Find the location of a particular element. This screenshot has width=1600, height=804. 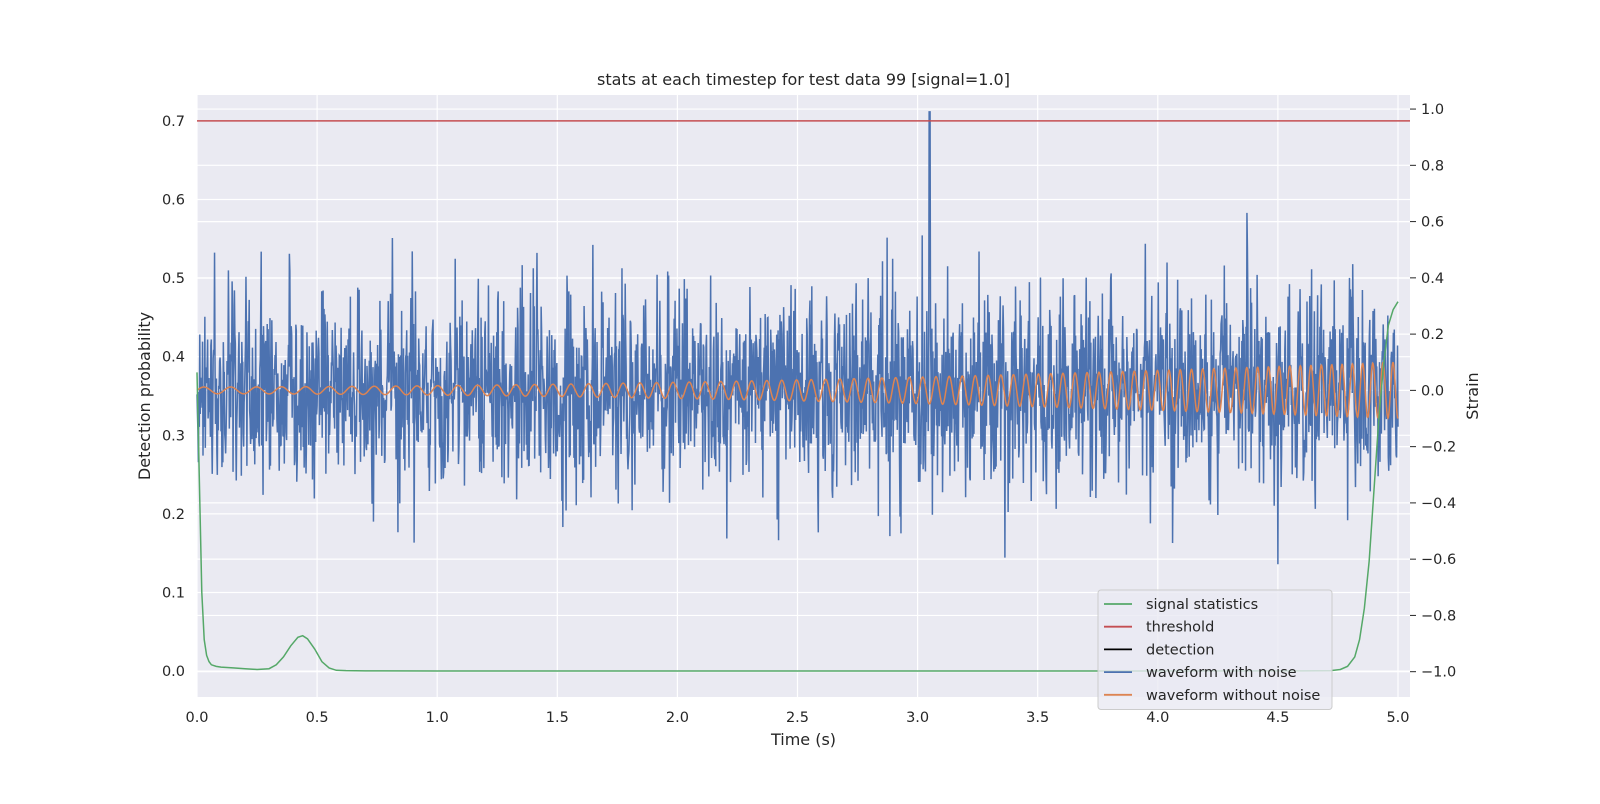

x-tick-label: 5.0 is located at coordinates (1397, 718).